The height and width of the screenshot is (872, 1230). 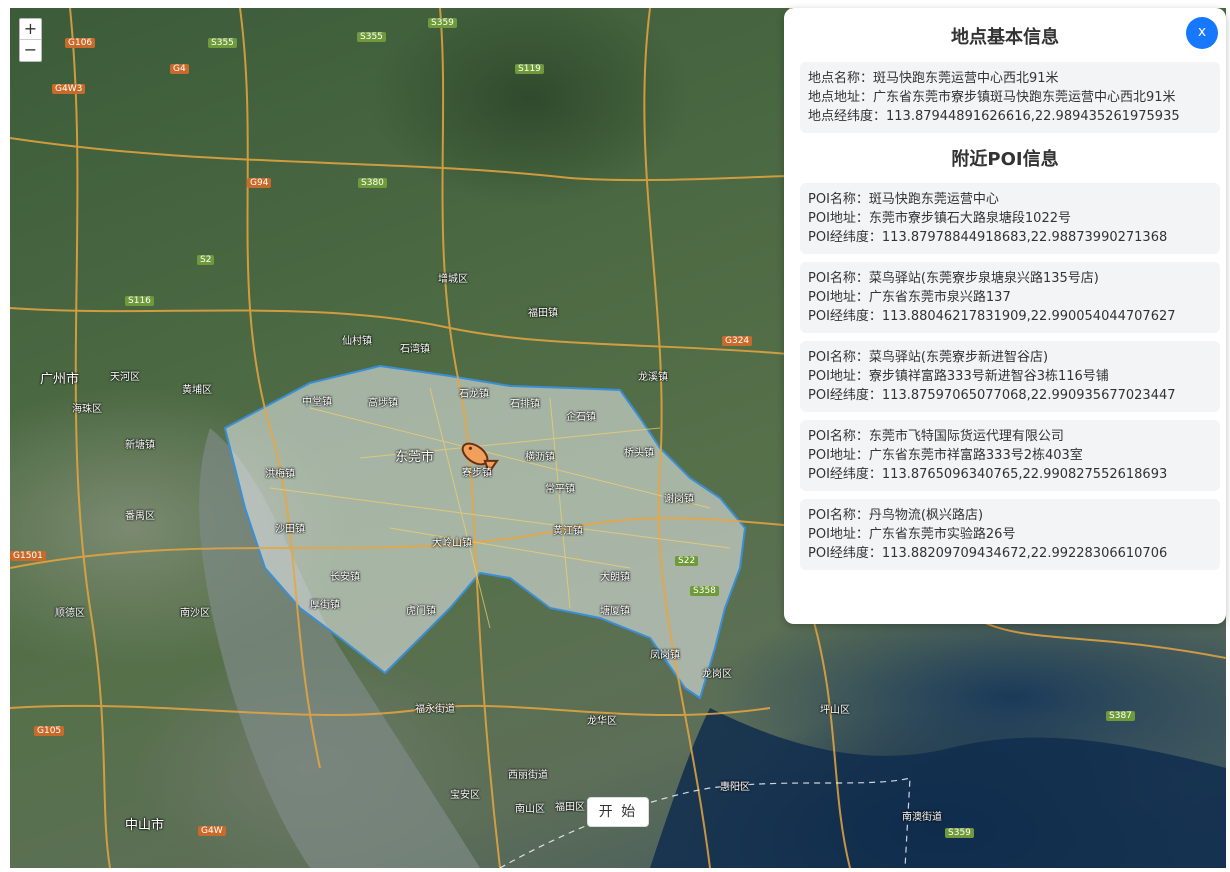 I want to click on map-place-label: 南沙区, so click(x=195, y=613).